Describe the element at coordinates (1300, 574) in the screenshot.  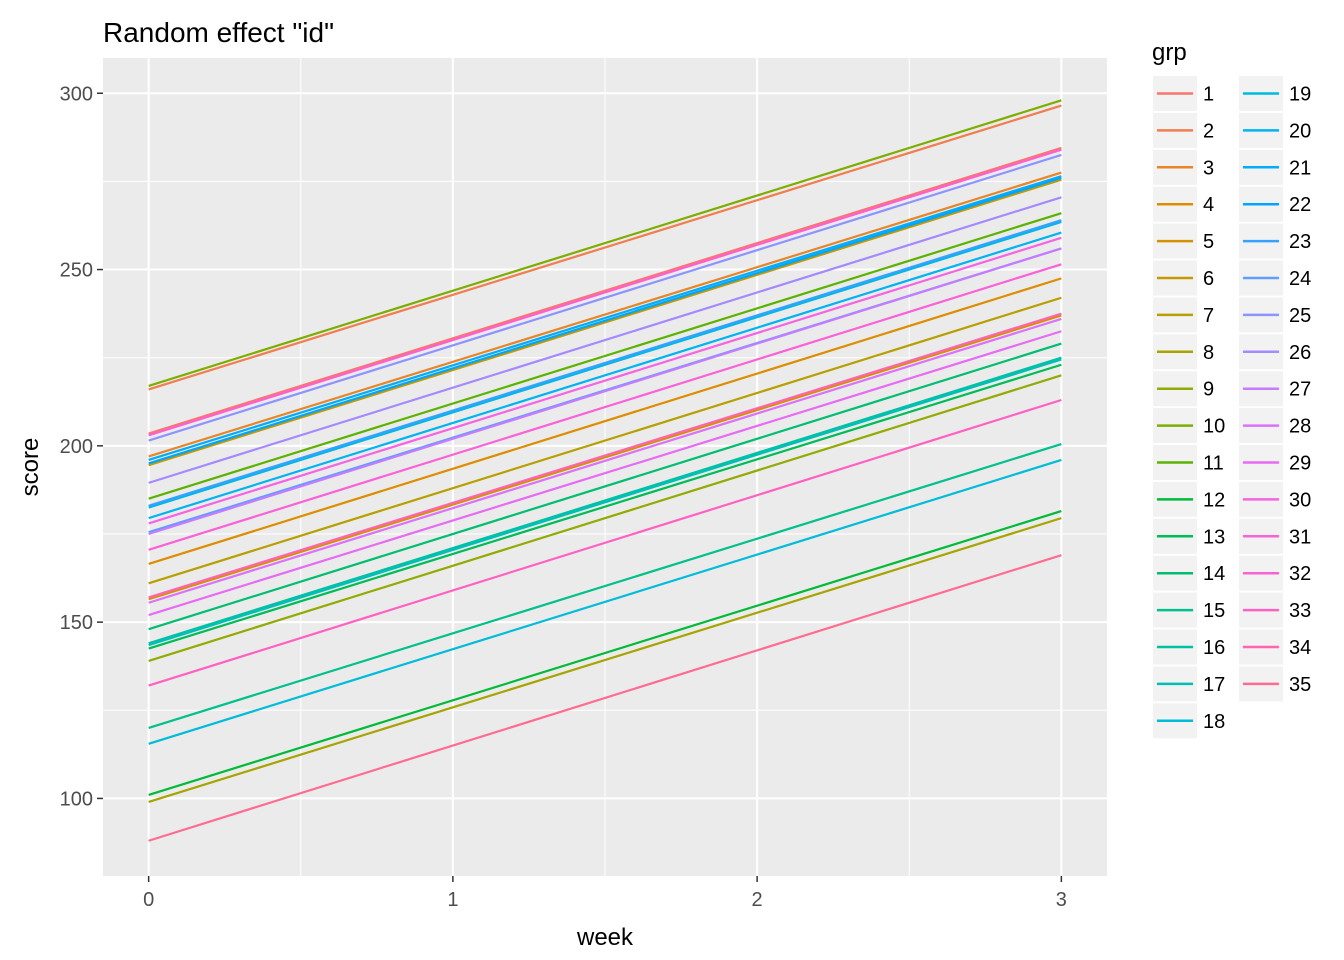
I see `legend-label: 32` at that location.